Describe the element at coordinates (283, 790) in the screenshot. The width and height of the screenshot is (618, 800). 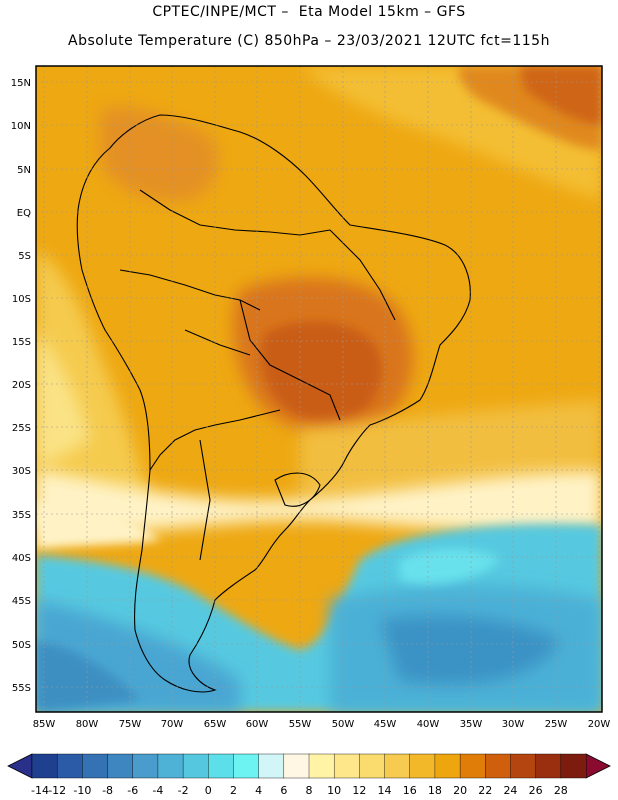
I see `colorbar-label: 6` at that location.